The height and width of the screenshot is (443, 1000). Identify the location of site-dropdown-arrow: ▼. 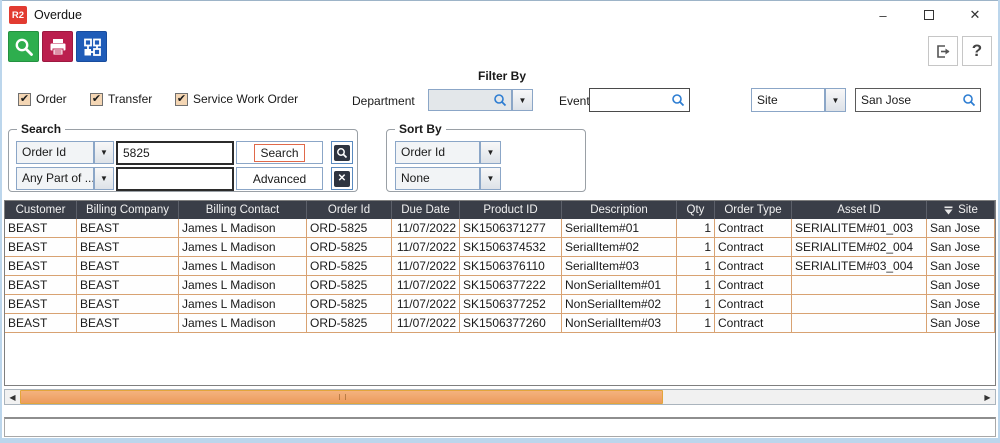
(835, 100).